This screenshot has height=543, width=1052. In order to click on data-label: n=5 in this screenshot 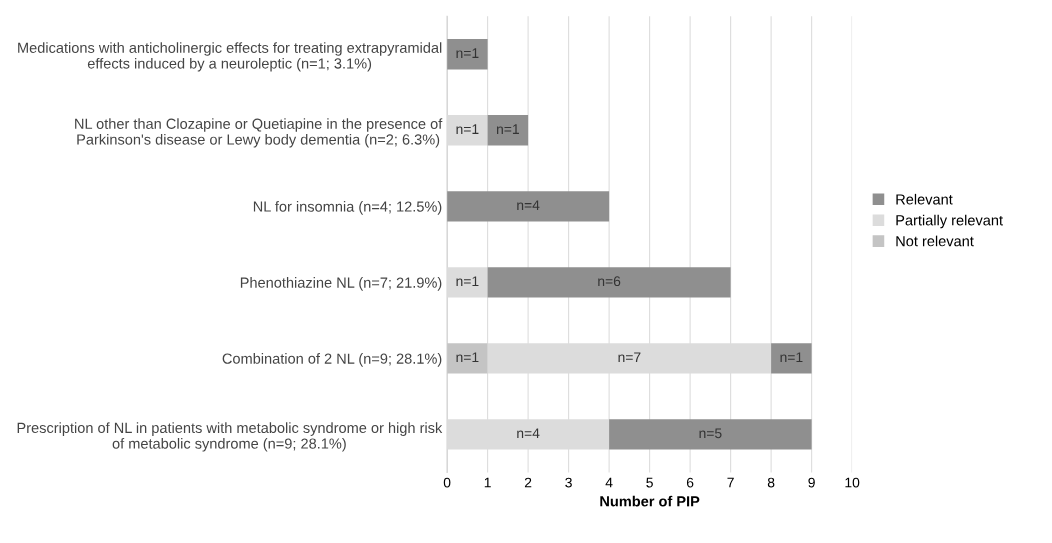, I will do `click(710, 433)`.